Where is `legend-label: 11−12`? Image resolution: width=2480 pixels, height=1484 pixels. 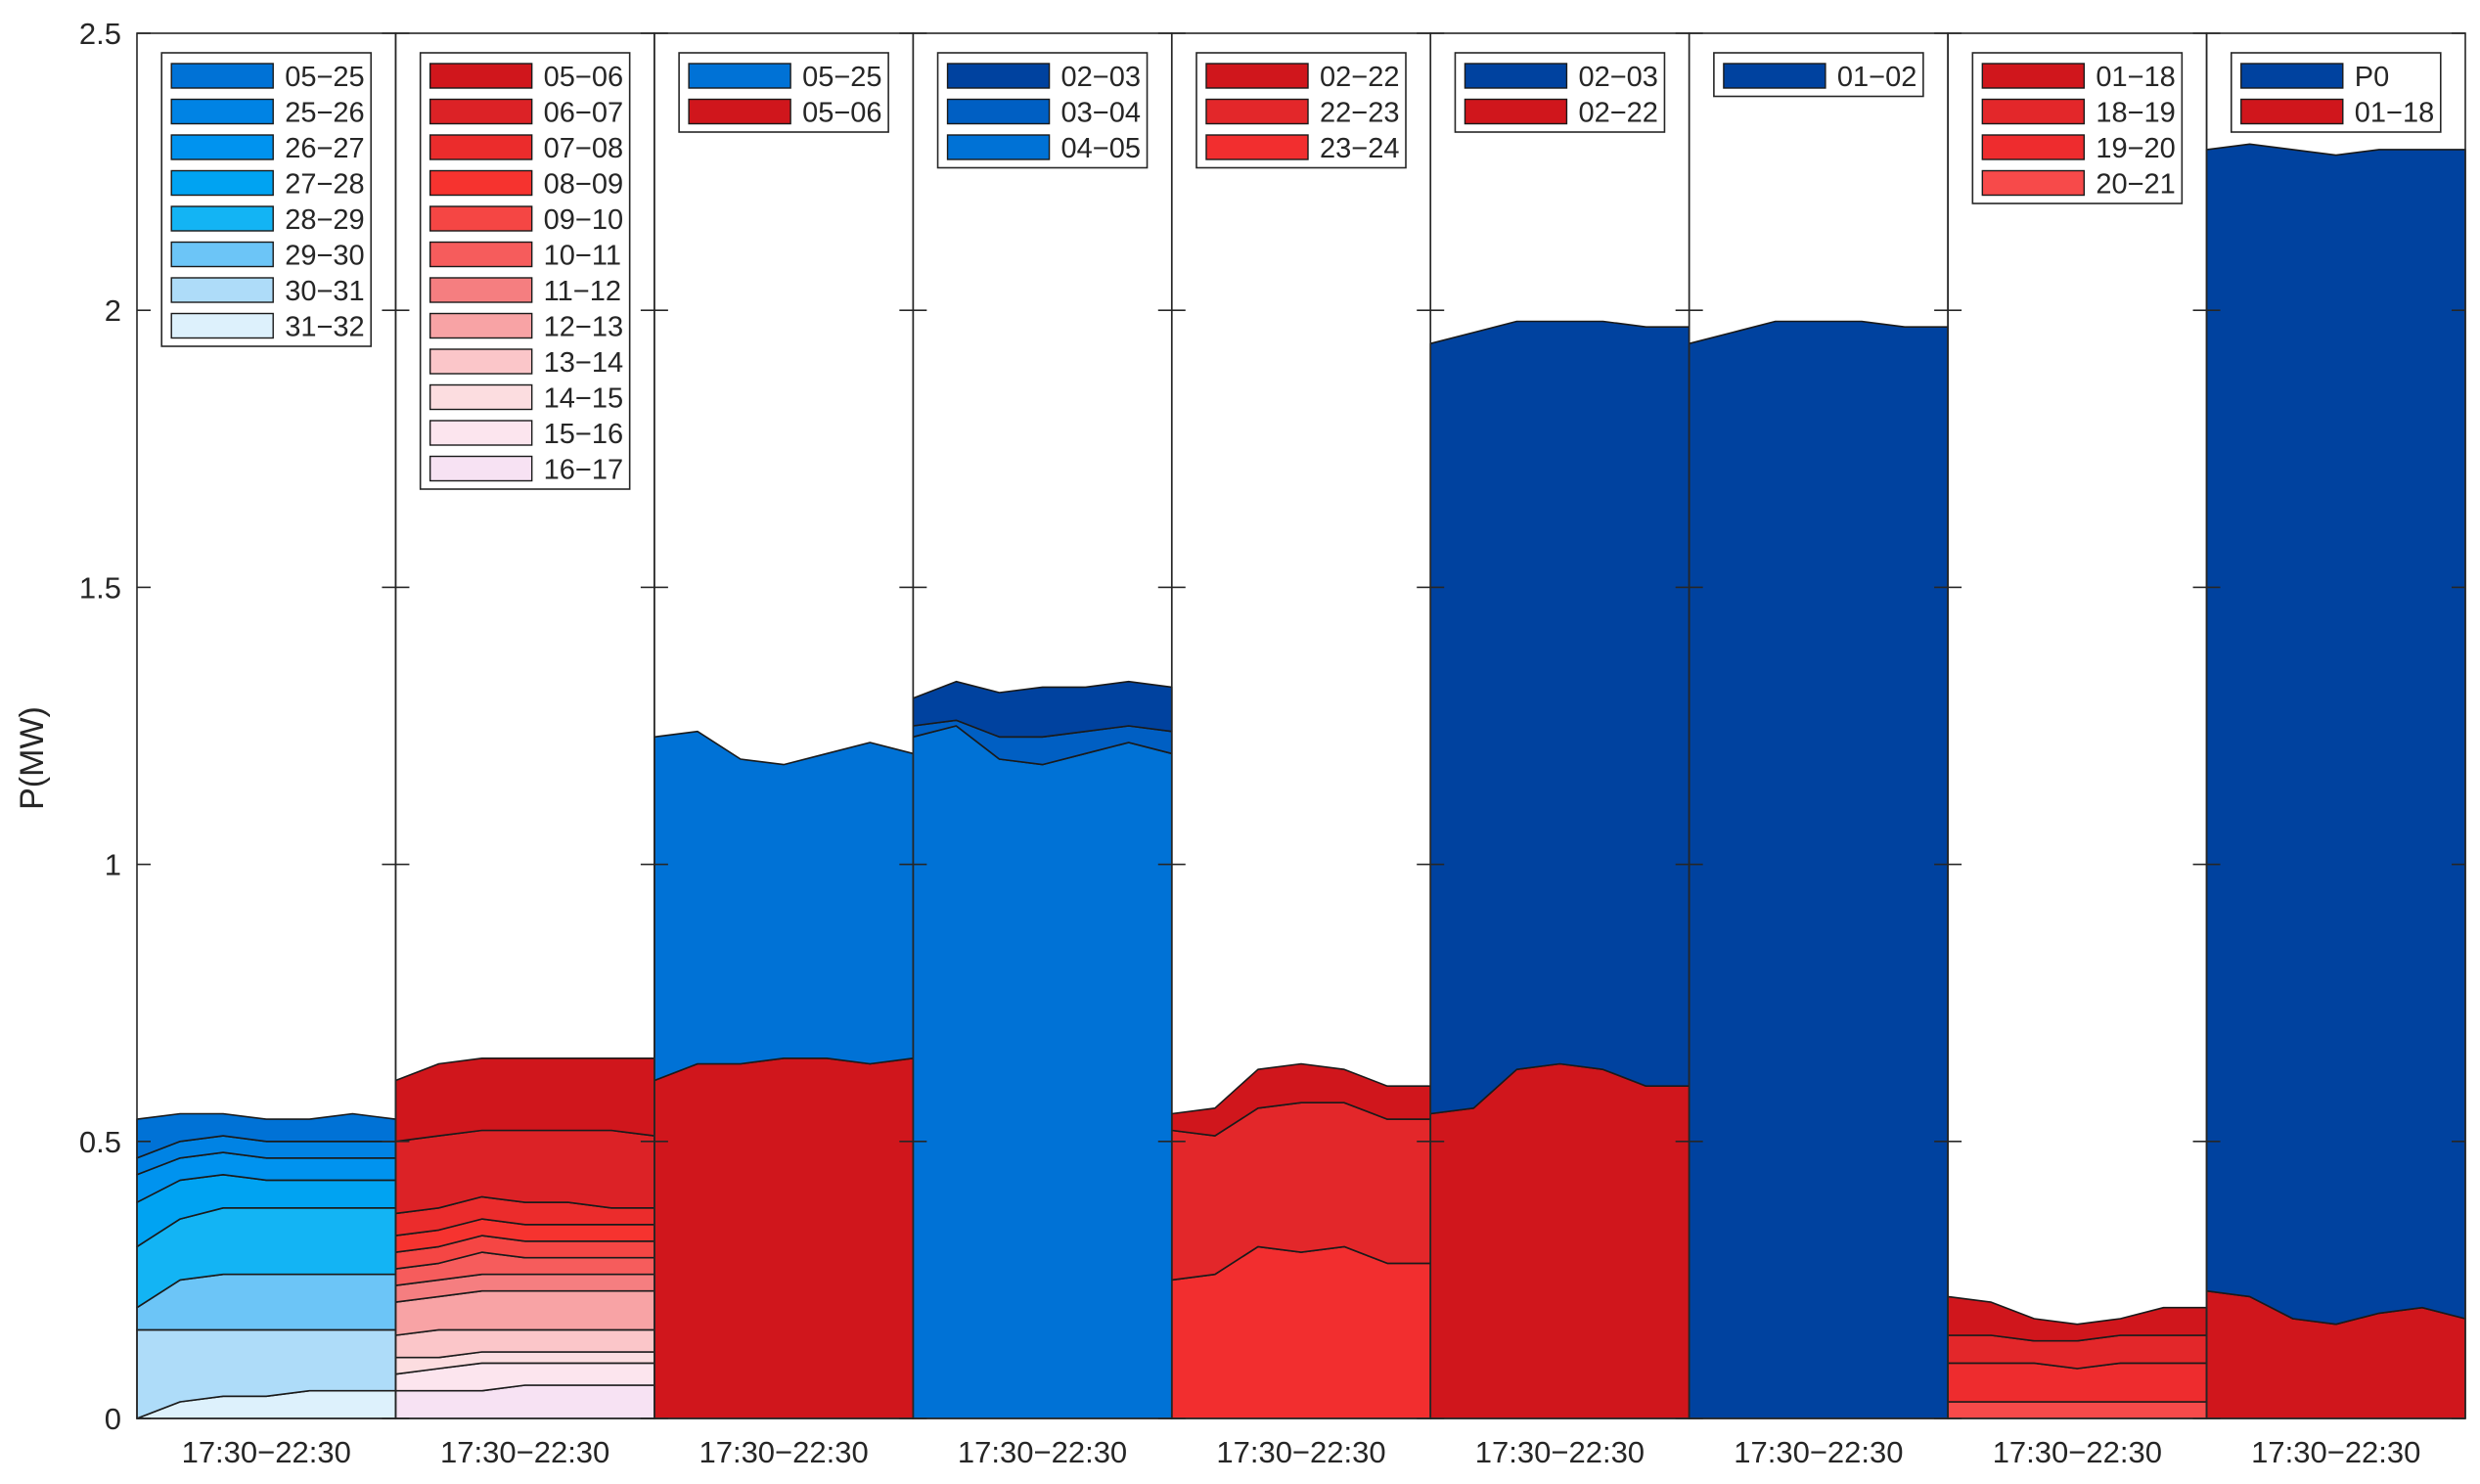 legend-label: 11−12 is located at coordinates (582, 291).